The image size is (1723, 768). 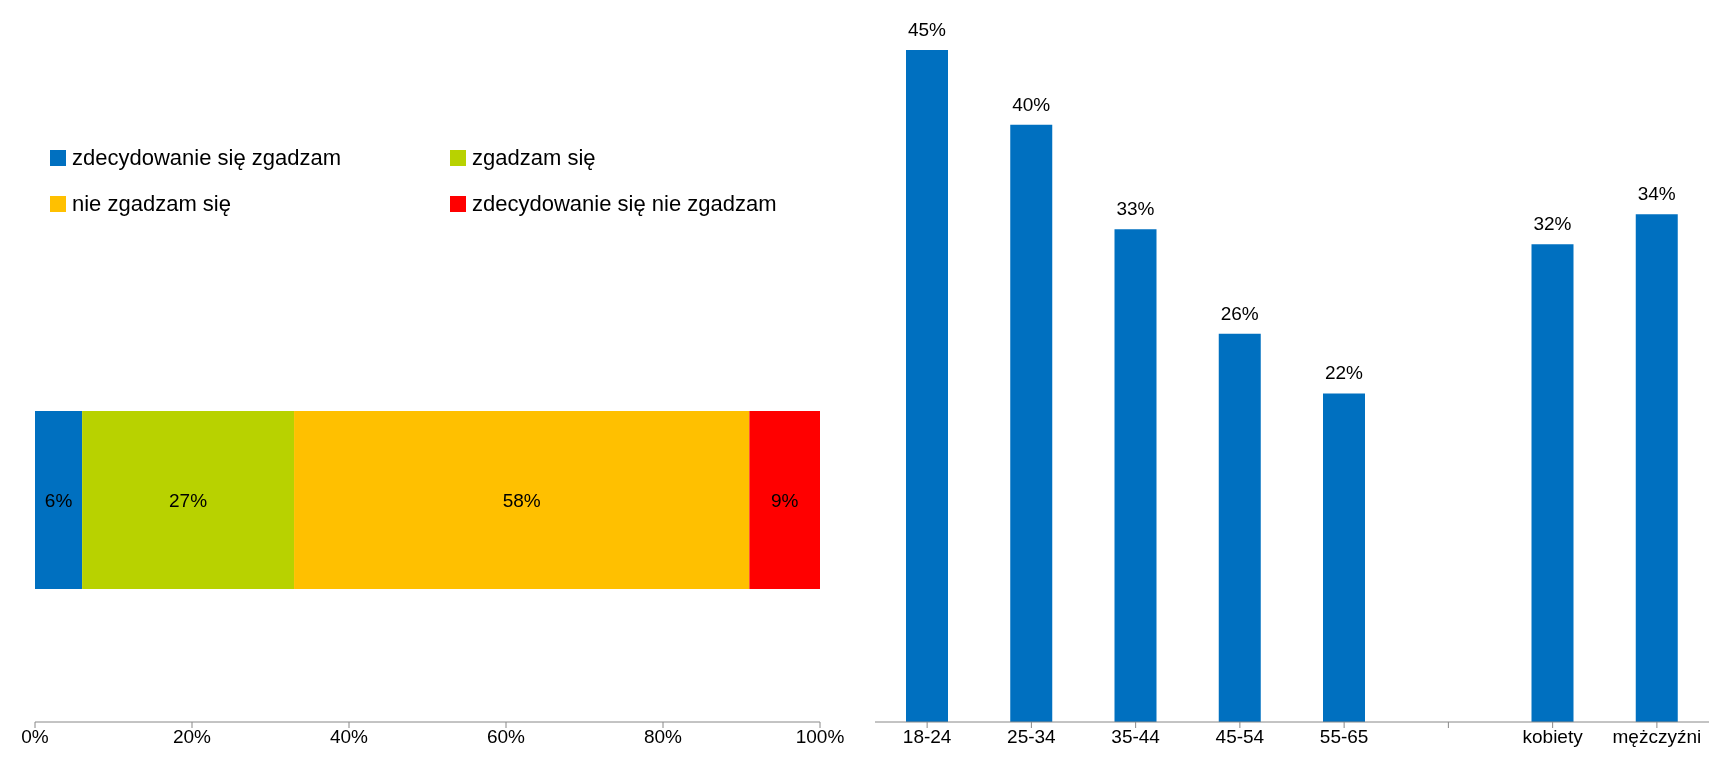 I want to click on x-tick-label: 18-24, so click(x=927, y=737).